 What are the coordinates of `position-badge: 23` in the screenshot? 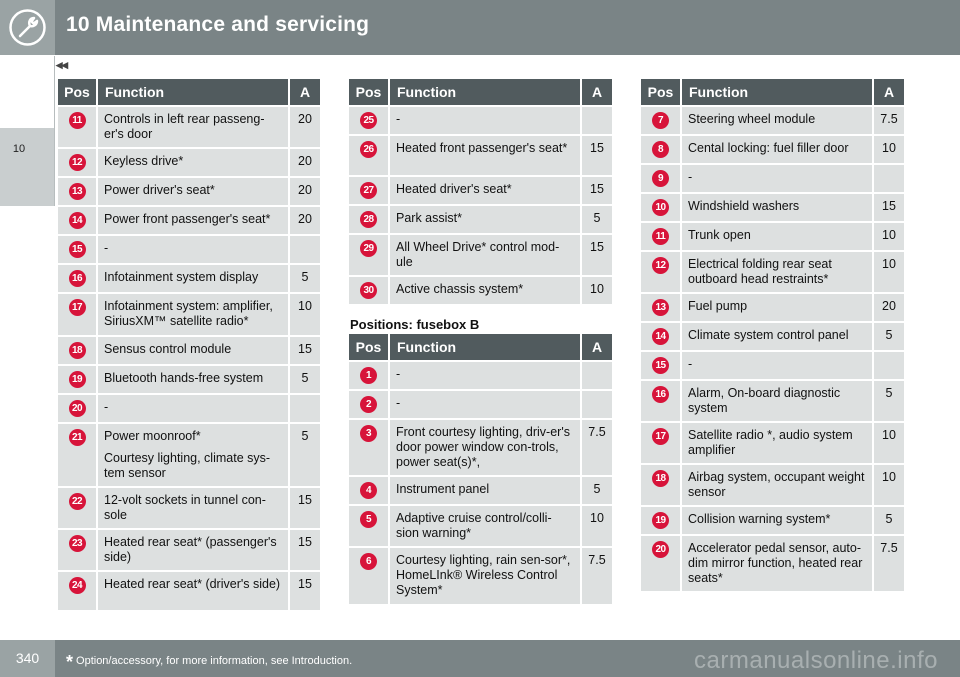 It's located at (77, 543).